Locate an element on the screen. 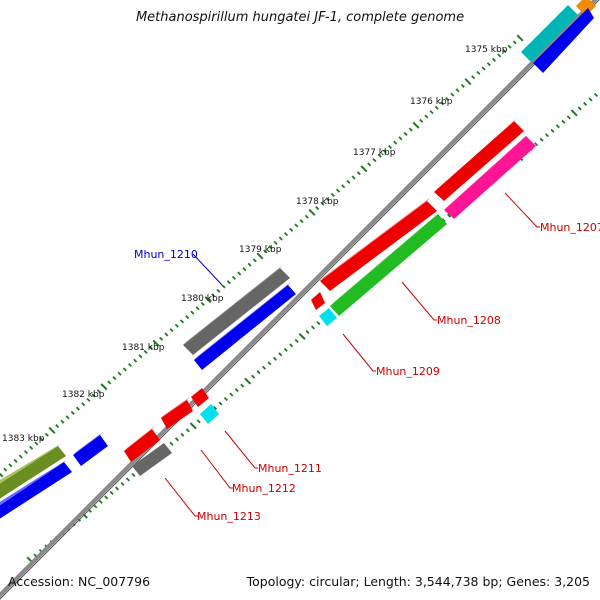  gene-mhun-1208-feature is located at coordinates (388, 263).